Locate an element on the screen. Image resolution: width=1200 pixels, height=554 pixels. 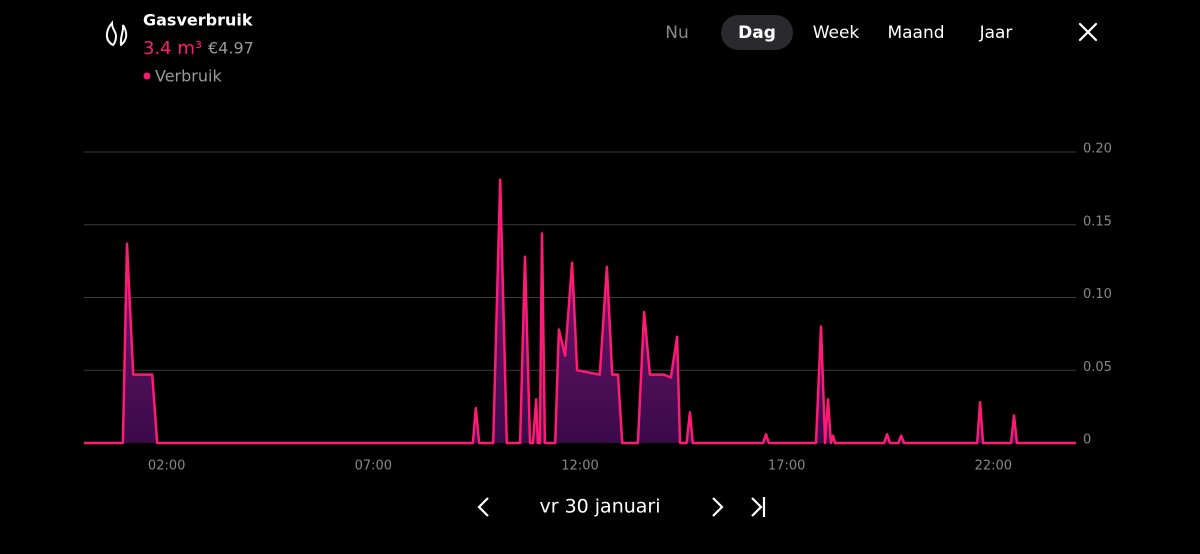
gas-cost: €4.97 is located at coordinates (231, 48).